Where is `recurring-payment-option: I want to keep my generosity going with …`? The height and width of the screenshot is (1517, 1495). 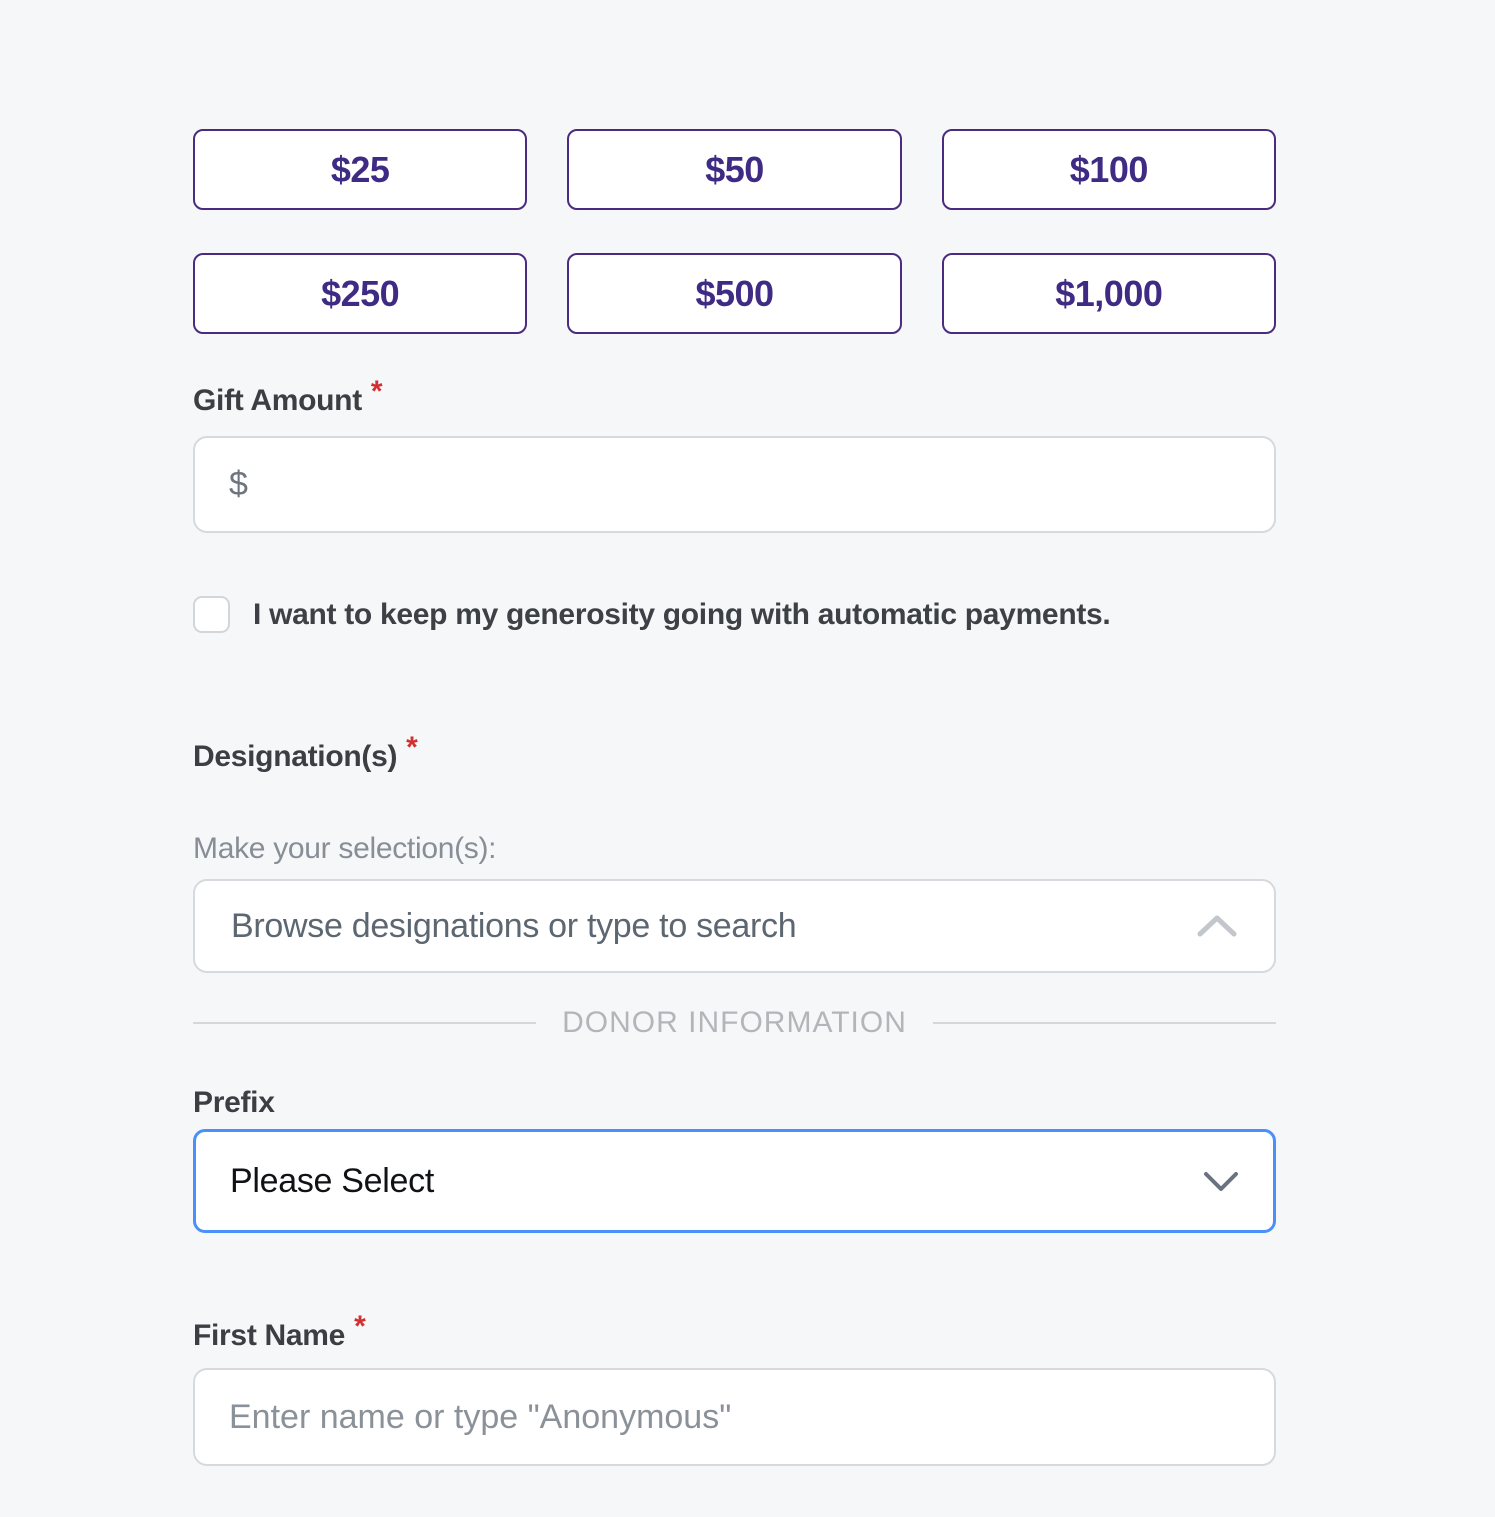
recurring-payment-option: I want to keep my generosity going with … is located at coordinates (734, 614).